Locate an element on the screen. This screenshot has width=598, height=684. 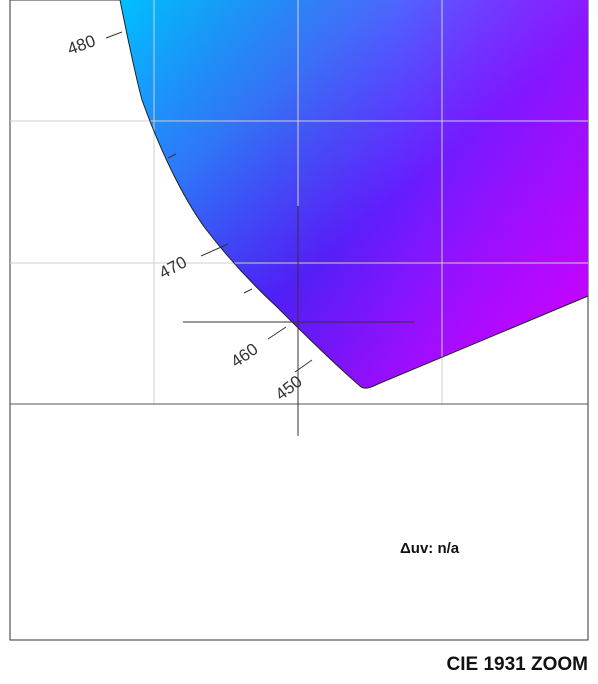
panel-title: CIE 1931 ZOOM is located at coordinates (517, 664).